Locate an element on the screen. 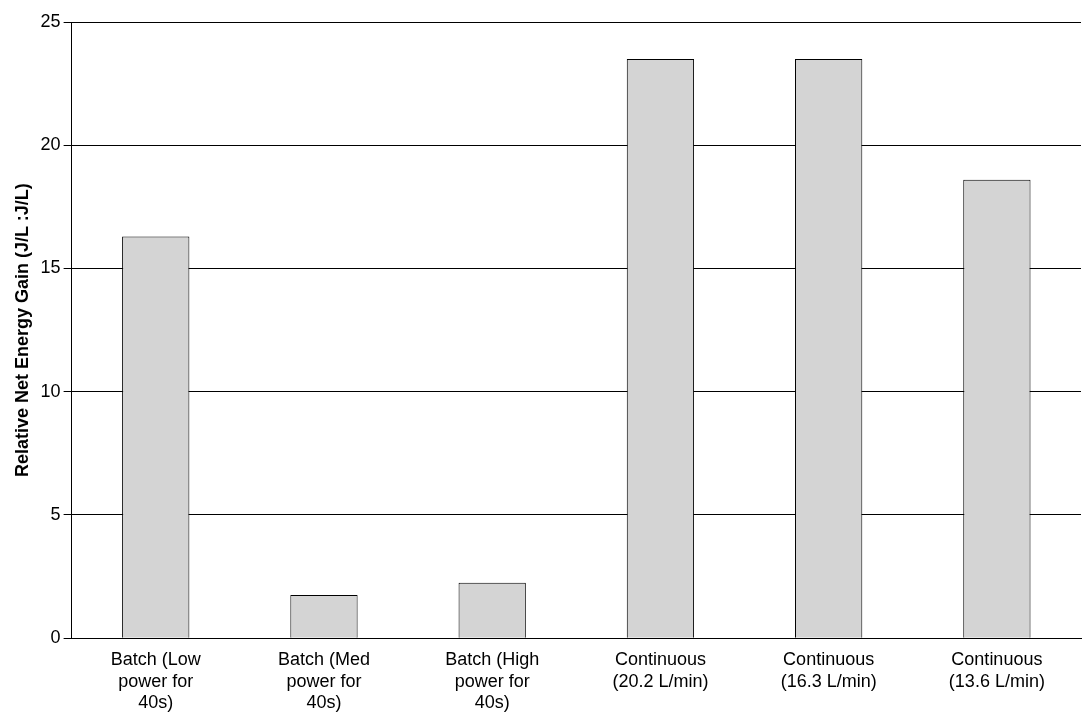 This screenshot has width=1091, height=725. x-tick-label: Continuous (16.3 L/min) is located at coordinates (828, 669).